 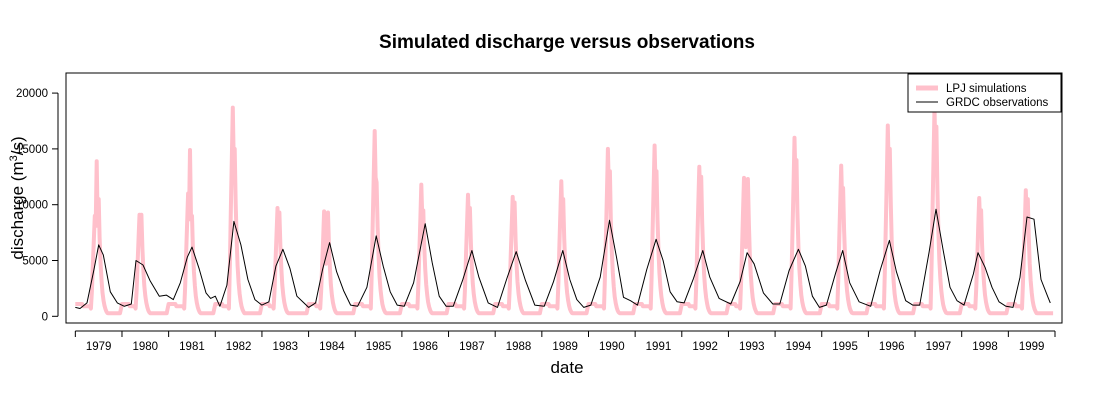 I want to click on y-tick-label: 10000, so click(x=32, y=206).